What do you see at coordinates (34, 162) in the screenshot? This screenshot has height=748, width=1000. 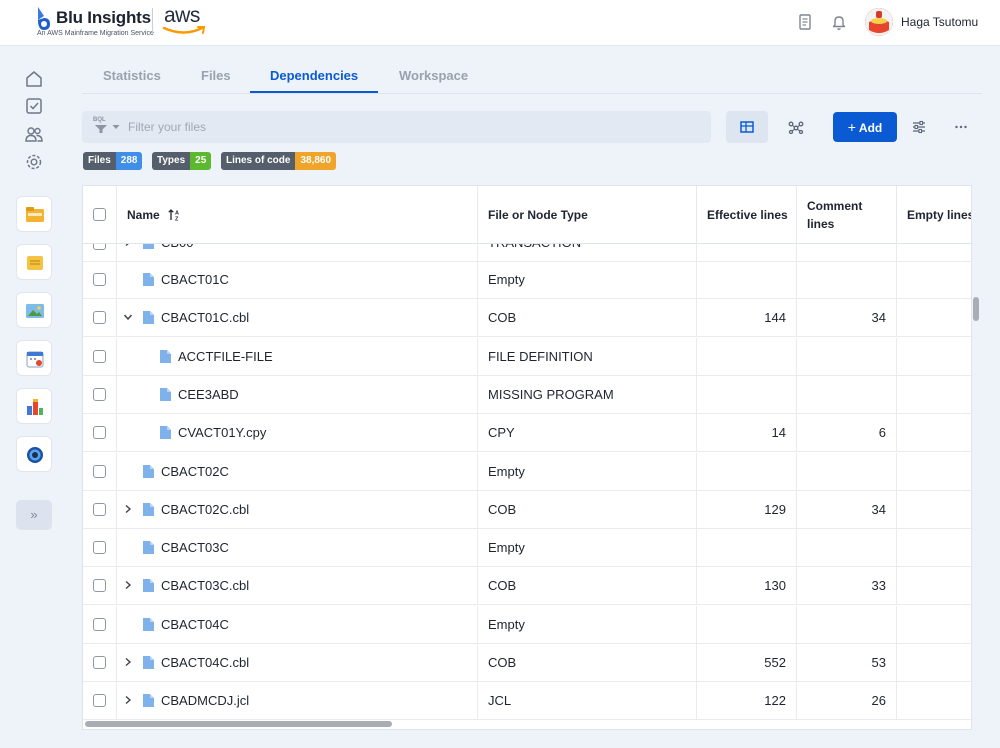 I see `settings-icon` at bounding box center [34, 162].